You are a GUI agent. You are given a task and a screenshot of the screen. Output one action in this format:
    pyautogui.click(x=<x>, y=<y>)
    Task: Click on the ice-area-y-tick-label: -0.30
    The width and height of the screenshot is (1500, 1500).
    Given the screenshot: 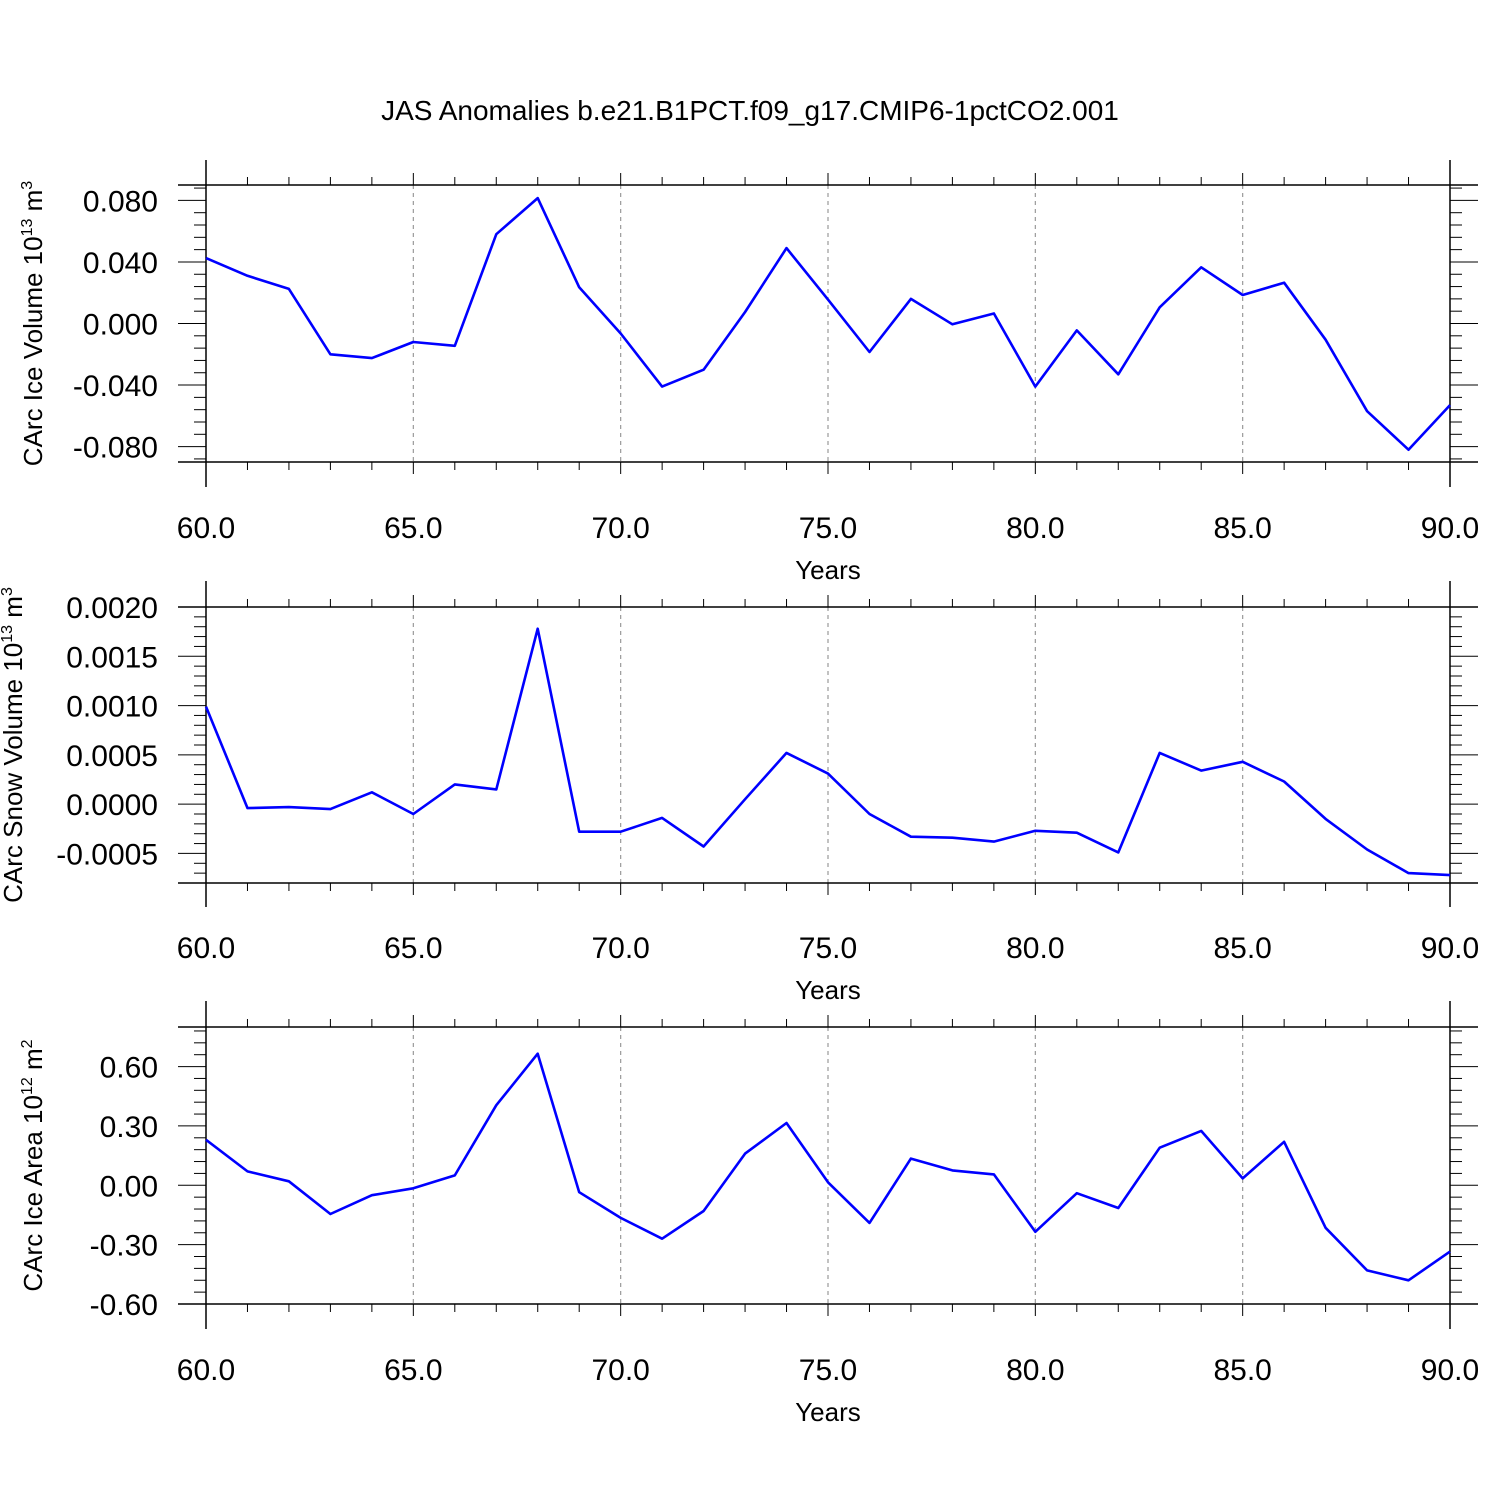 What is the action you would take?
    pyautogui.click(x=124, y=1246)
    